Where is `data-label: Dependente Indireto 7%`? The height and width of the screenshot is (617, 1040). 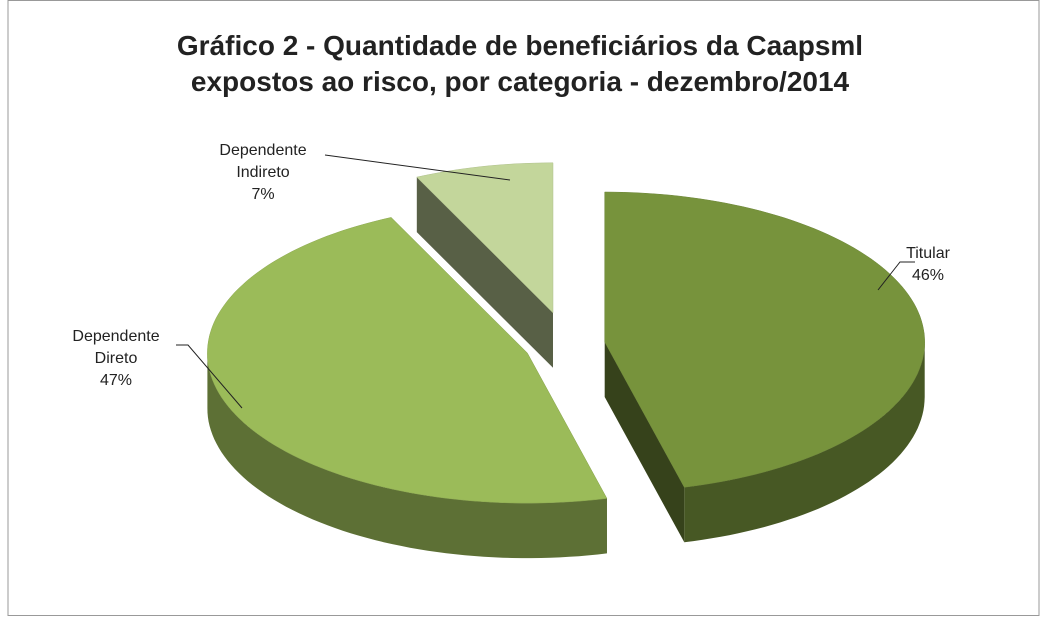
data-label: Dependente Indireto 7% is located at coordinates (263, 173).